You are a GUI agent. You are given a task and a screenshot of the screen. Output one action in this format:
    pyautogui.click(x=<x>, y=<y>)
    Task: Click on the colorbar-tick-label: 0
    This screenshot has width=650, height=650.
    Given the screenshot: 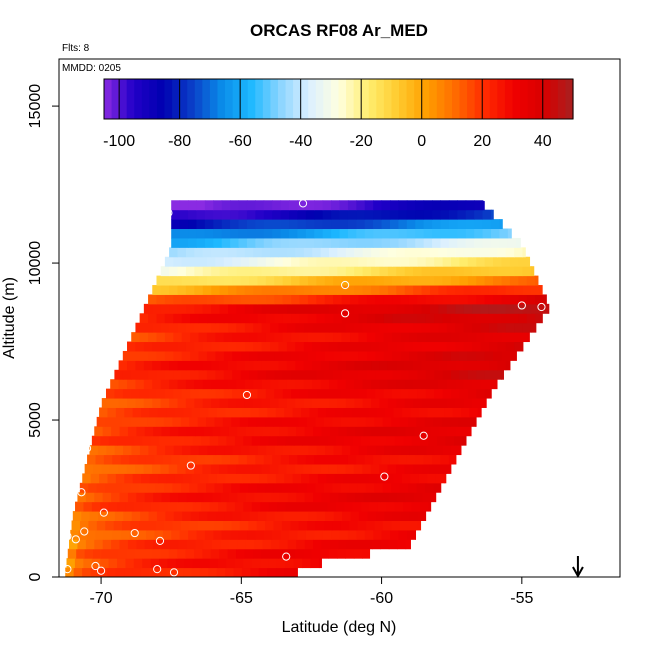 What is the action you would take?
    pyautogui.click(x=421, y=141)
    